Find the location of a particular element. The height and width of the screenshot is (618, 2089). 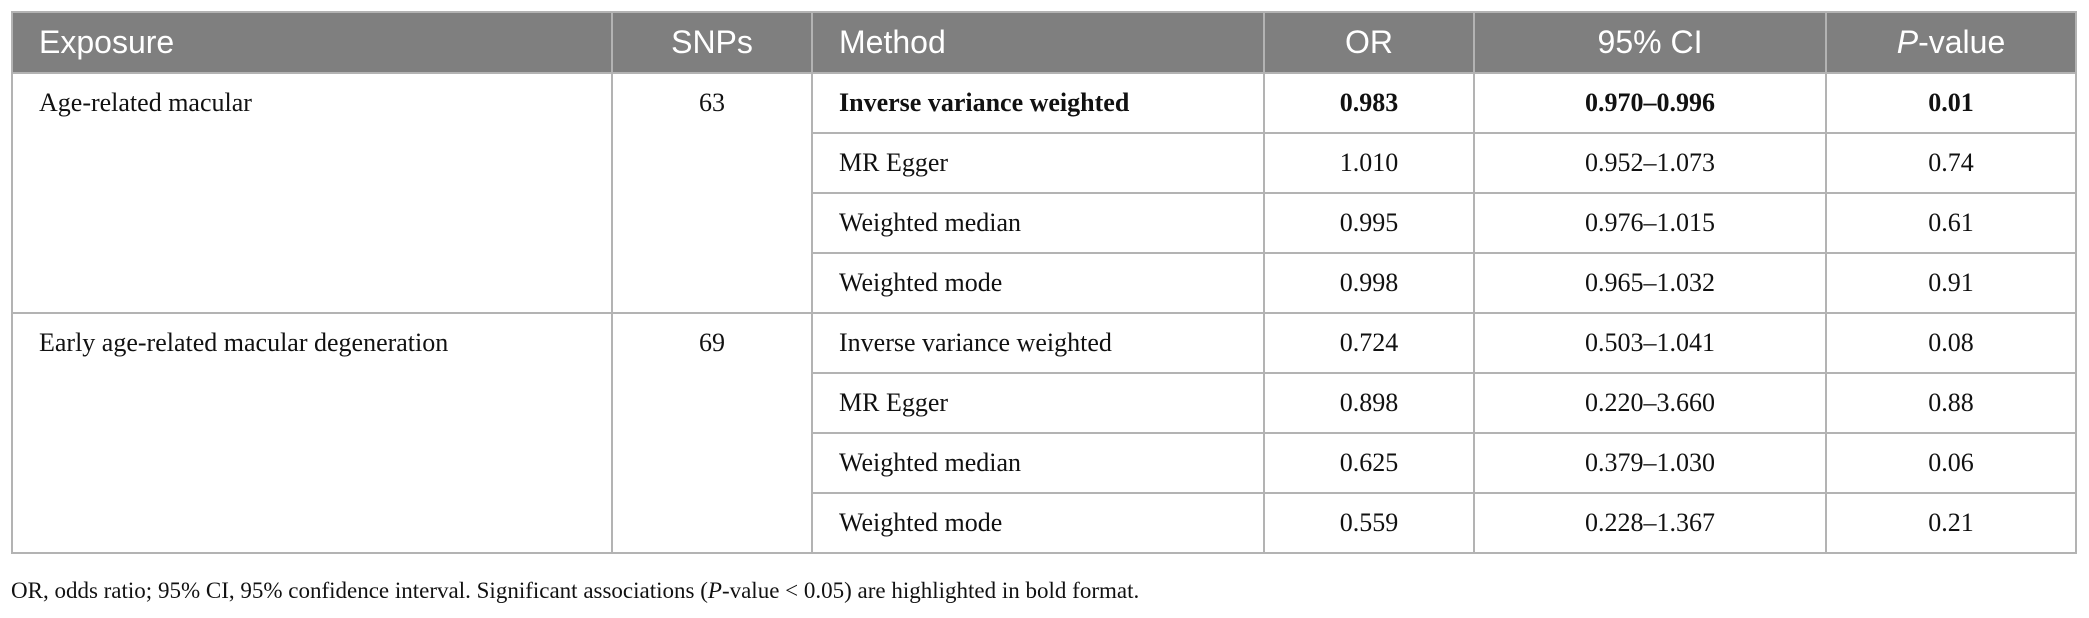

p-value-cell: 0.91 is located at coordinates (1951, 283).